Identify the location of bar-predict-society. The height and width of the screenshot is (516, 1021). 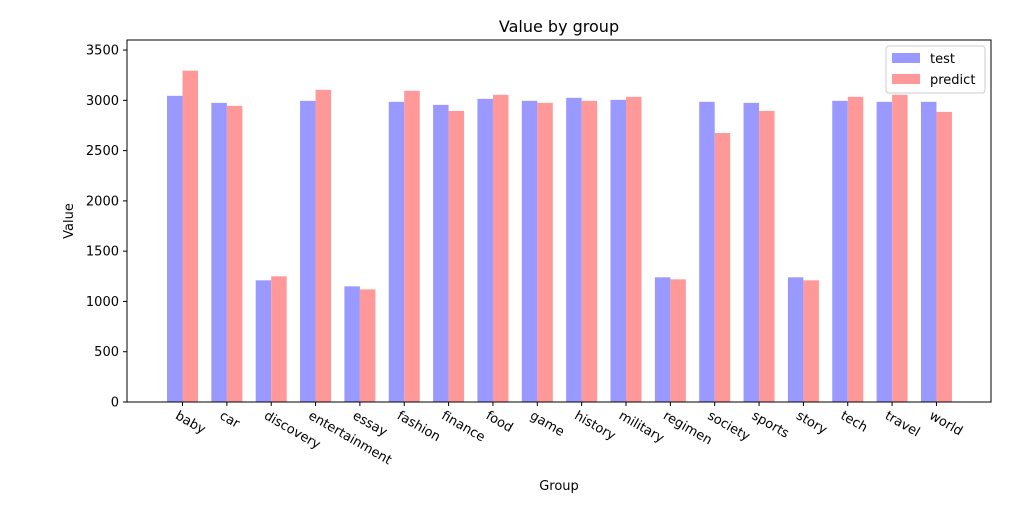
(722, 267).